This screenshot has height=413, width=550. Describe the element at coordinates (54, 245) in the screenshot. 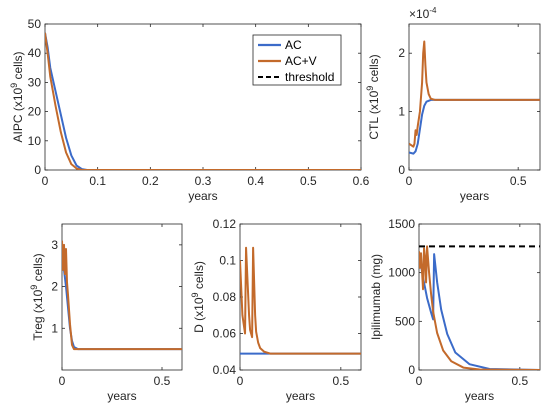

I see `y-tick-label: 3` at that location.